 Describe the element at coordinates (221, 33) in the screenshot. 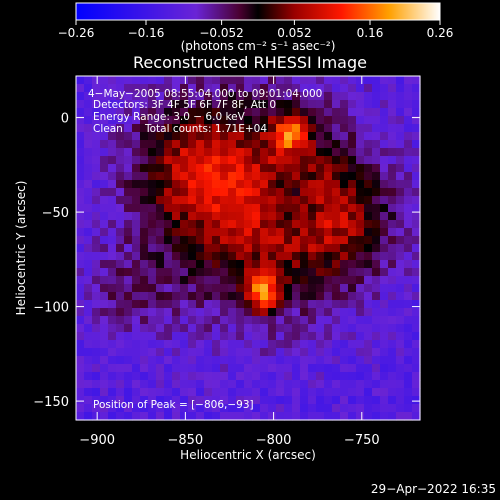

I see `colorbar-tick-label: −0.052` at that location.